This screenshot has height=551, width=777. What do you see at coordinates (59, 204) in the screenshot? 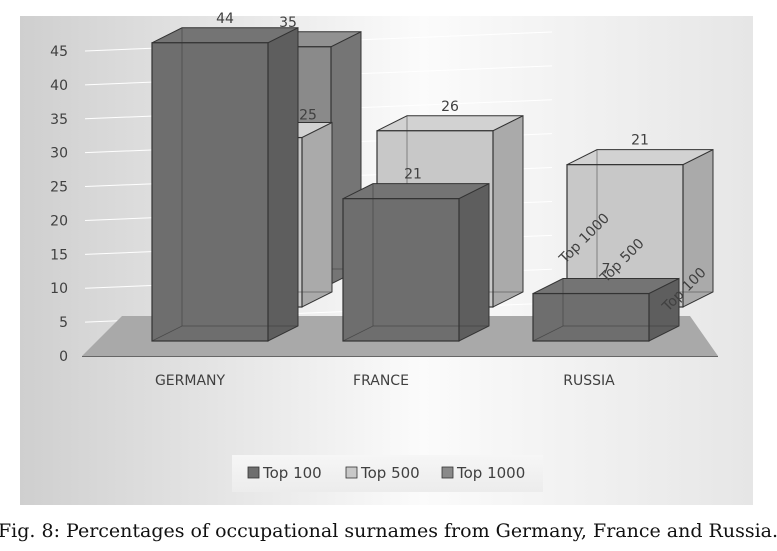
I see `y-axis: 0 5 10 15 20 25 30 35 40 45` at bounding box center [59, 204].